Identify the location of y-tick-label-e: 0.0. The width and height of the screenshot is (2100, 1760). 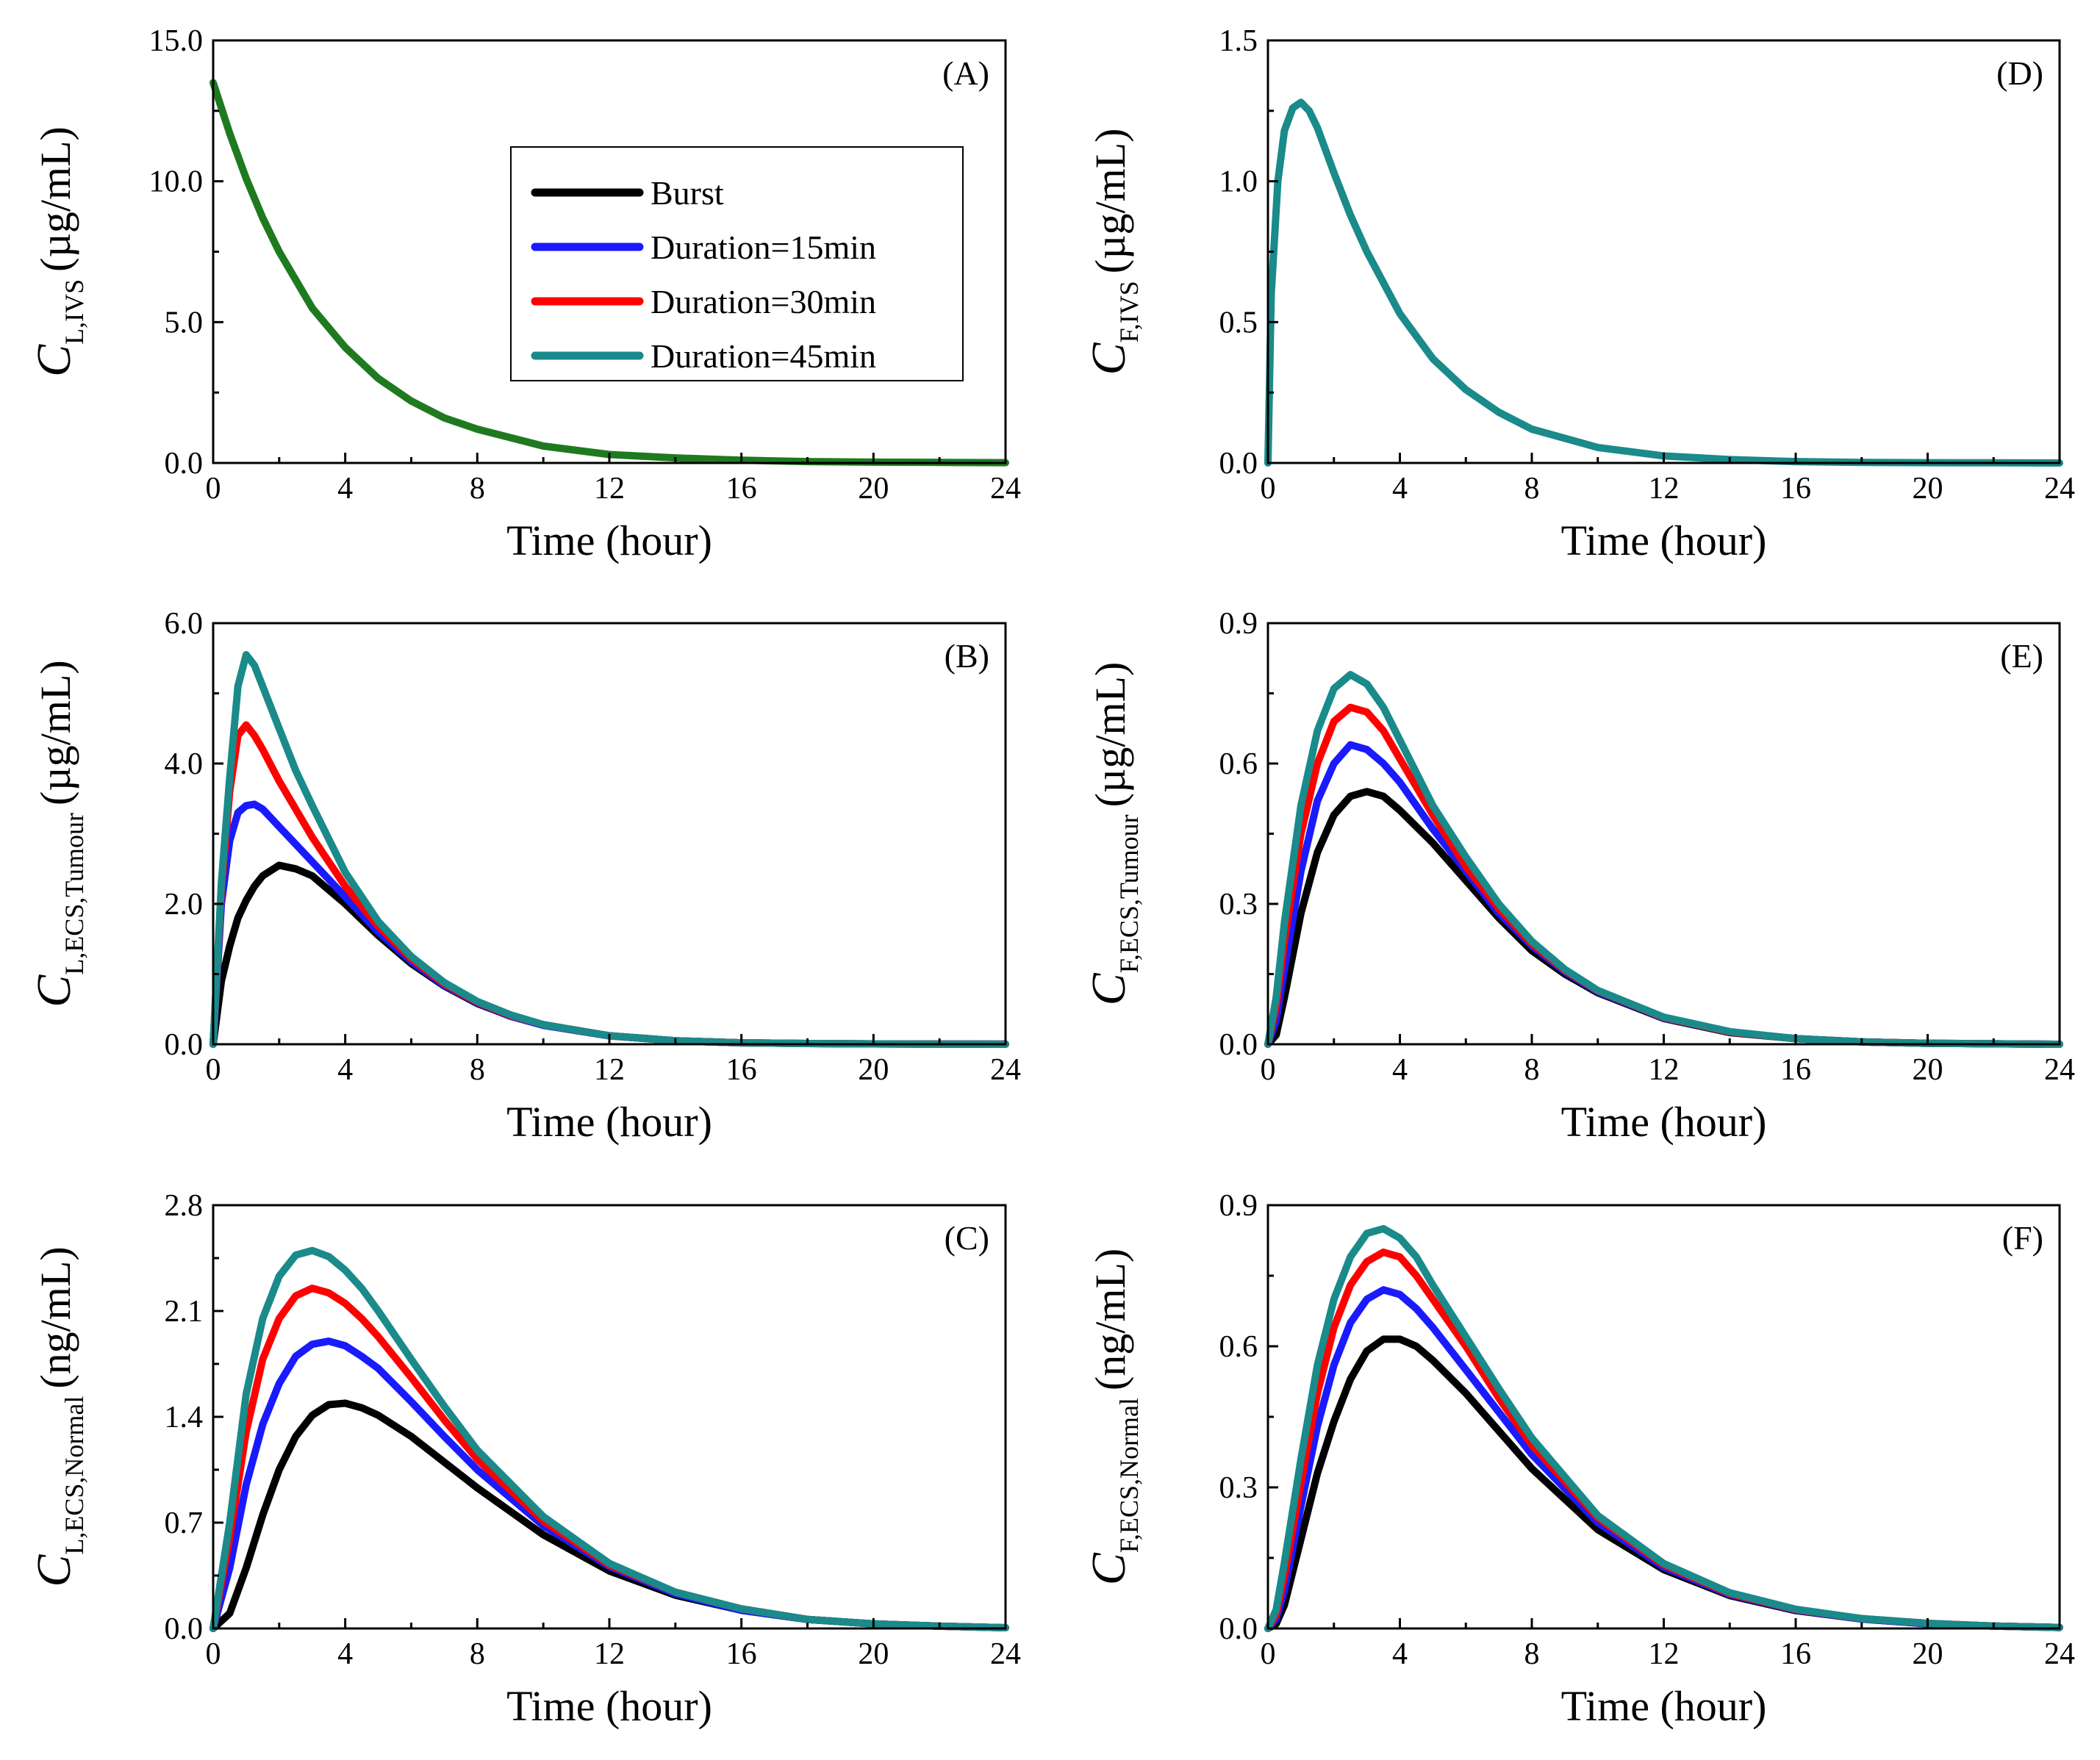
(1238, 1045).